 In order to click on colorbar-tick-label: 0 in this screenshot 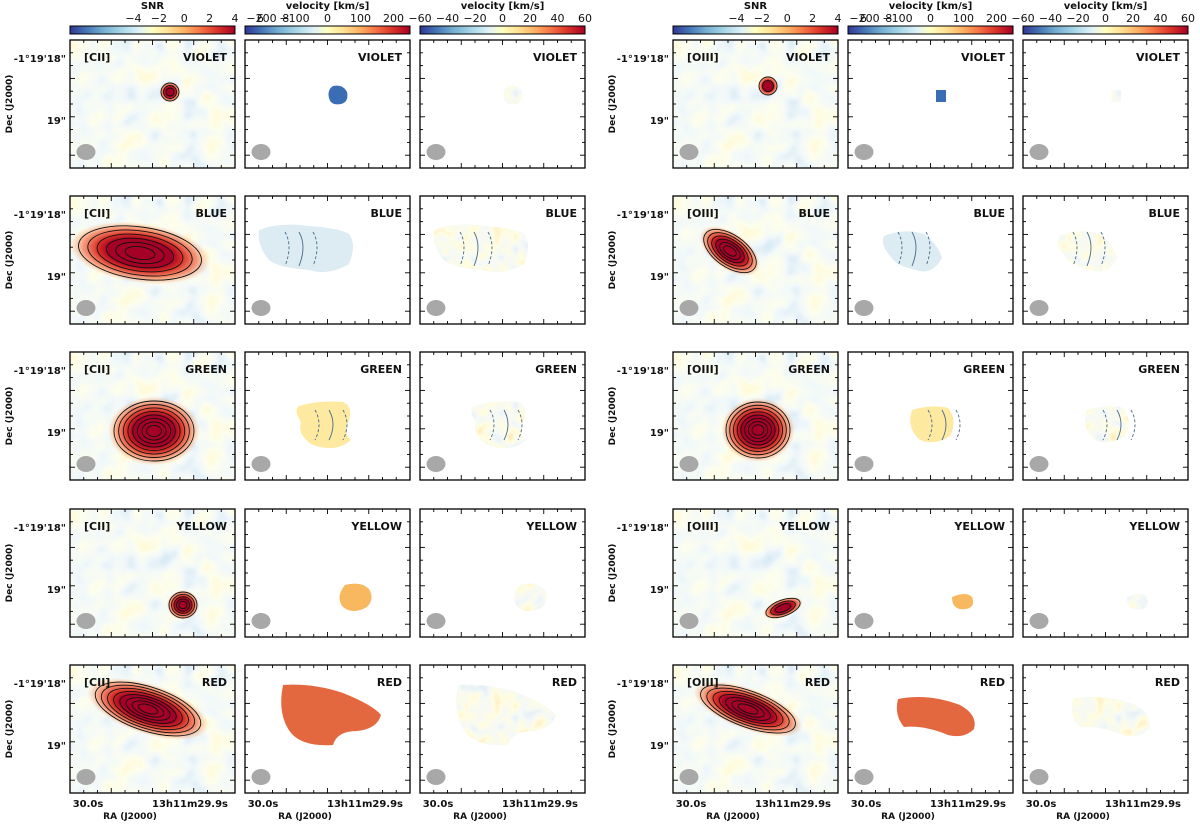, I will do `click(327, 18)`.